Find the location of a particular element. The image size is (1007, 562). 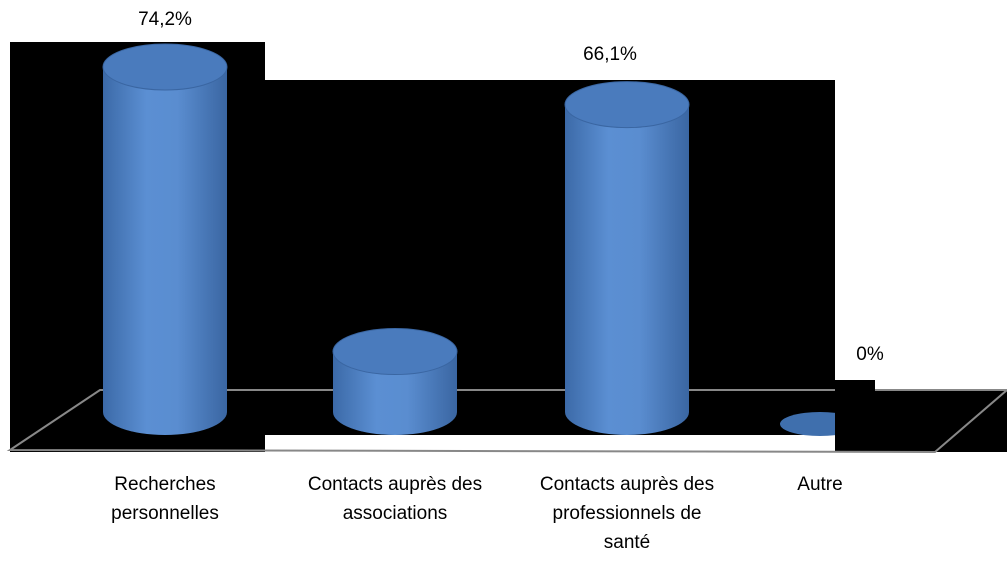

x-tick-label: Contacts auprès des associations is located at coordinates (395, 499).